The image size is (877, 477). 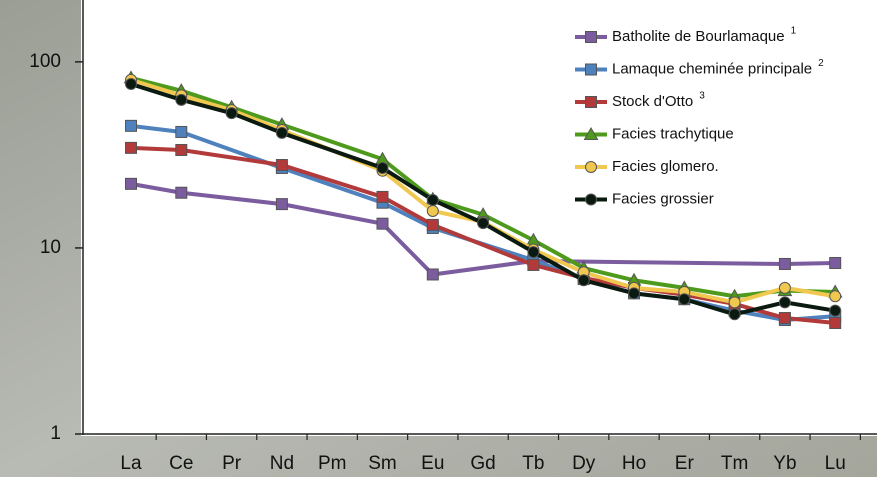 I want to click on x-tick-label: Lu, so click(x=835, y=463).